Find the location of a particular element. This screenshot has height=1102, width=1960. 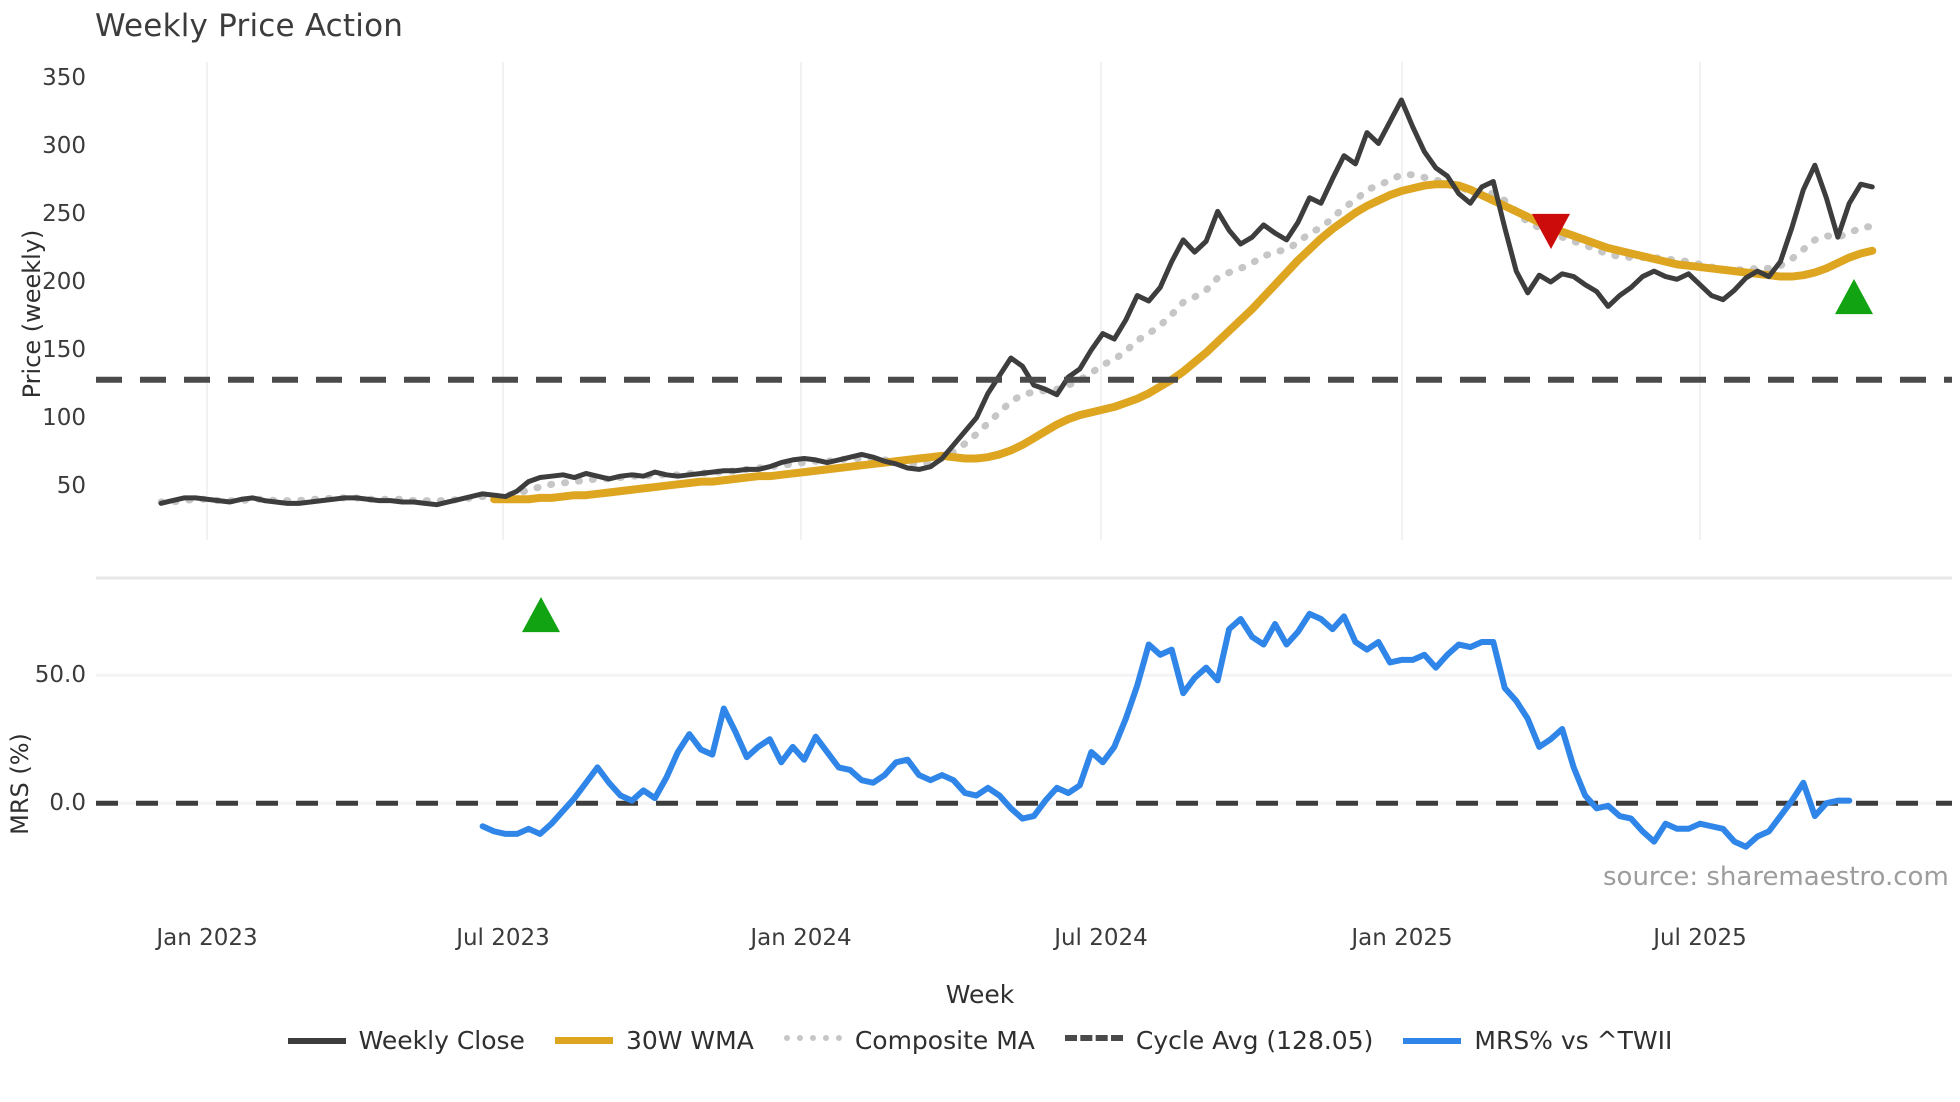

price-y-tick: 250 is located at coordinates (64, 214).